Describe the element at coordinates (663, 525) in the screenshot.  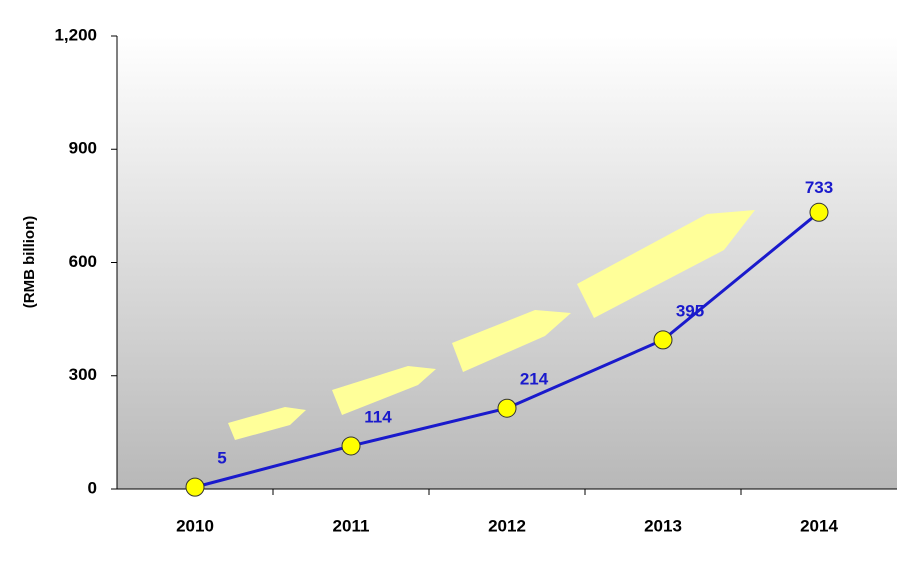
I see `x-tick-label: 2013` at that location.